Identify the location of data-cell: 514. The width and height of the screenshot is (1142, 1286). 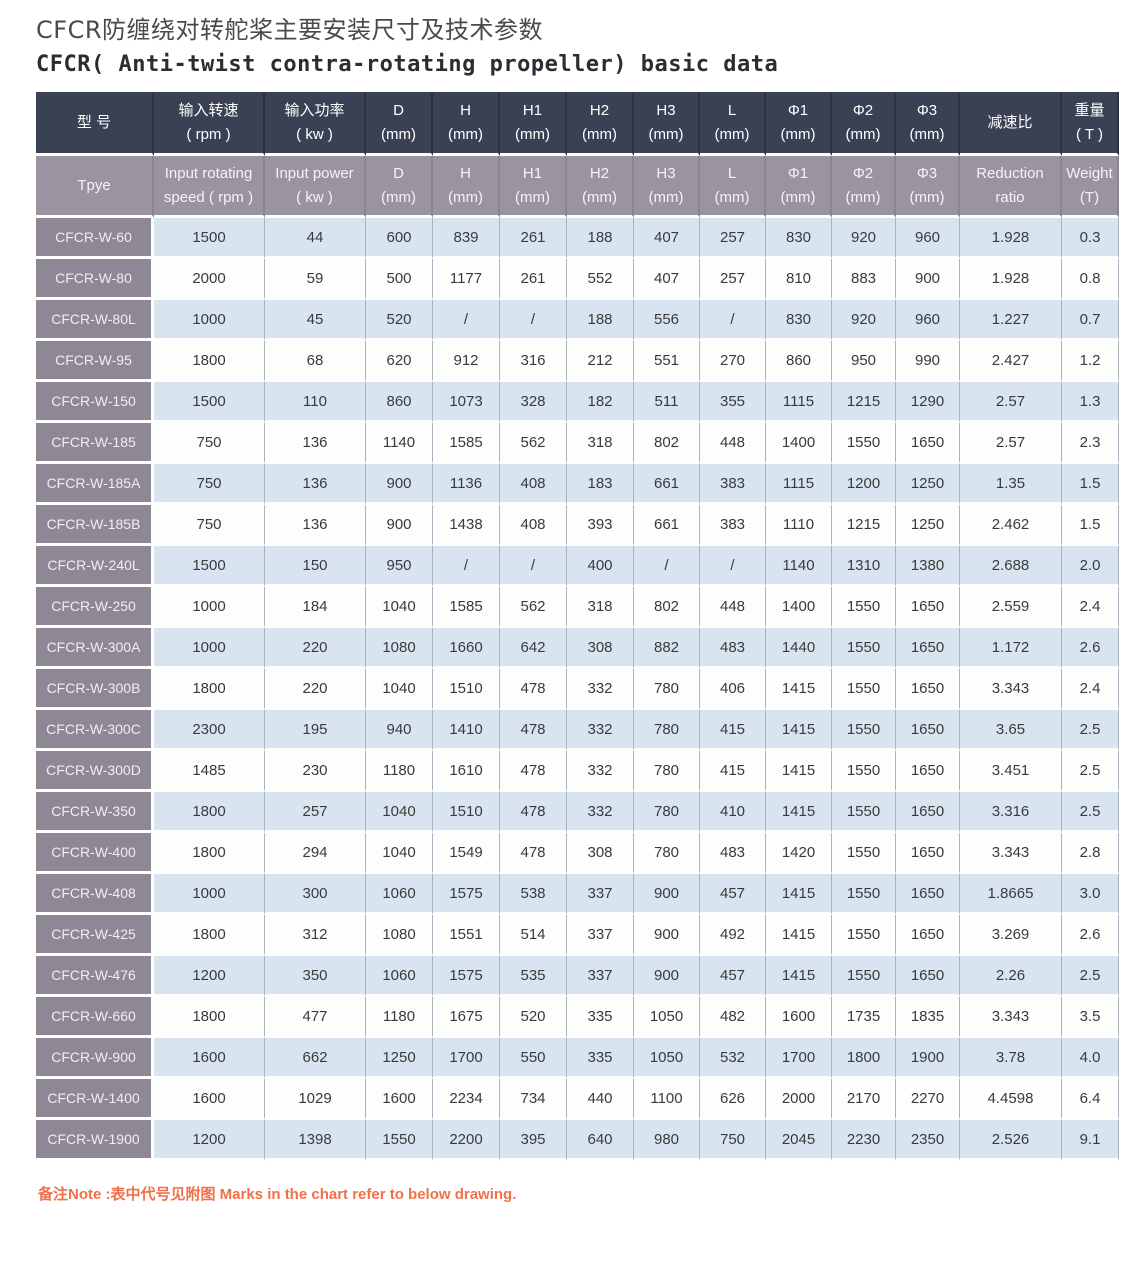
(533, 935).